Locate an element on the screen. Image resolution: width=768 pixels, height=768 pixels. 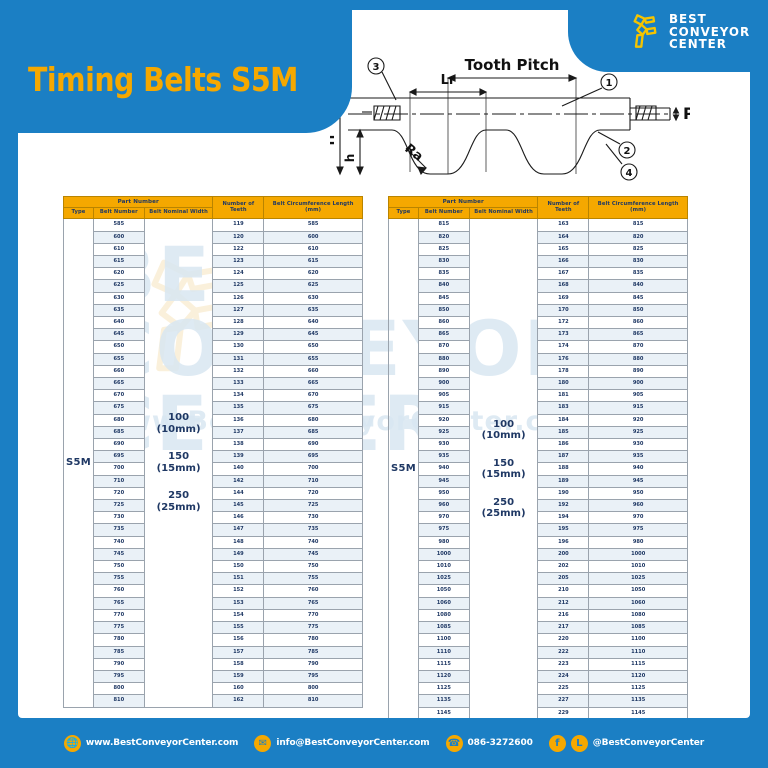
footer-phone: ☎ 086-3272600 is located at coordinates (489, 743).